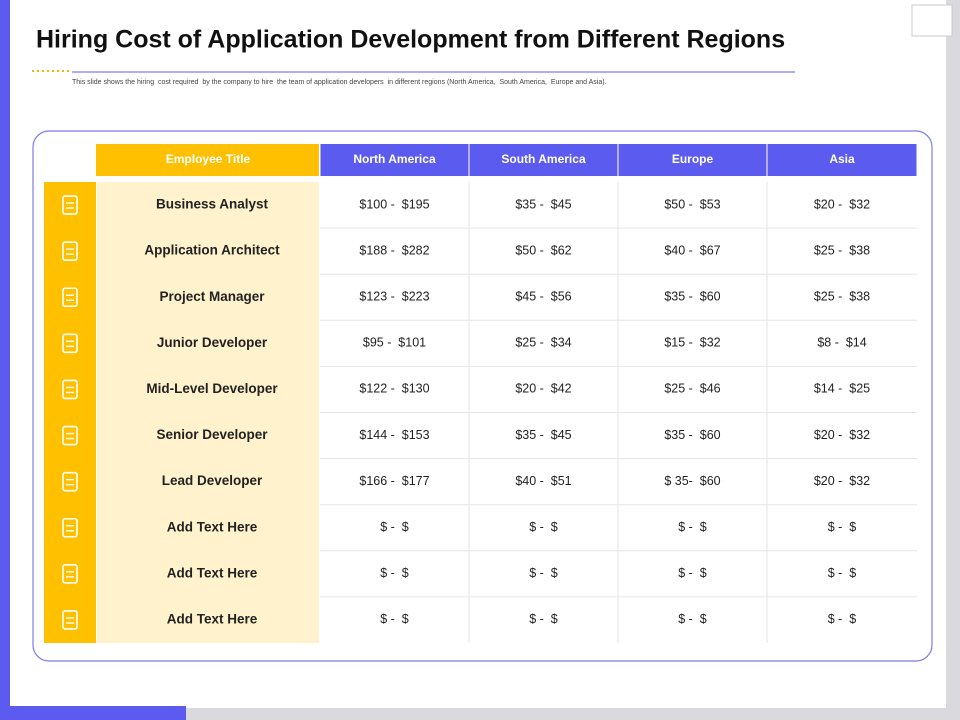  What do you see at coordinates (932, 20) in the screenshot?
I see `corner-box` at bounding box center [932, 20].